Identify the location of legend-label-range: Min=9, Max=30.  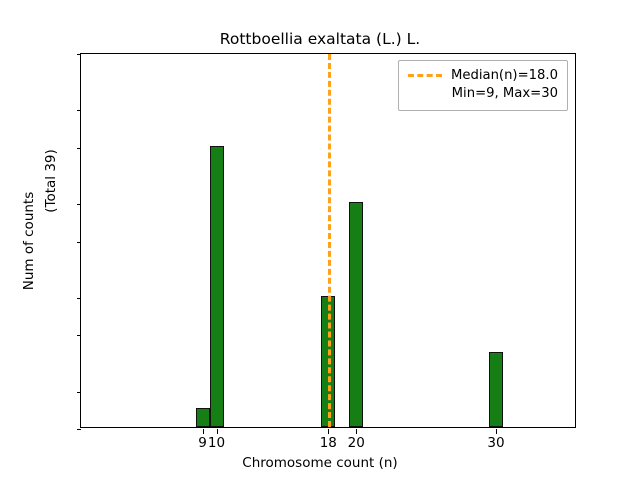
(504, 93).